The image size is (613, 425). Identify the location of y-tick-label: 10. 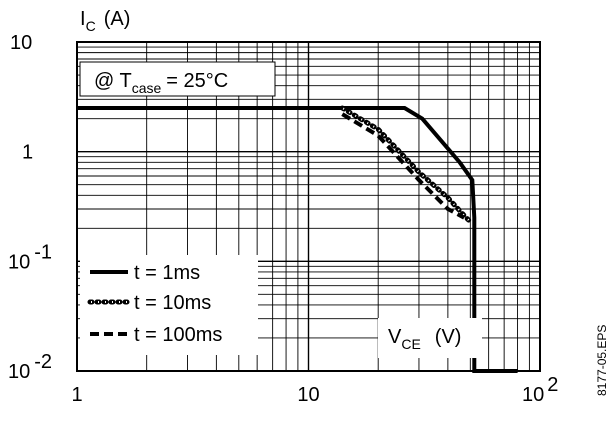
(21, 43).